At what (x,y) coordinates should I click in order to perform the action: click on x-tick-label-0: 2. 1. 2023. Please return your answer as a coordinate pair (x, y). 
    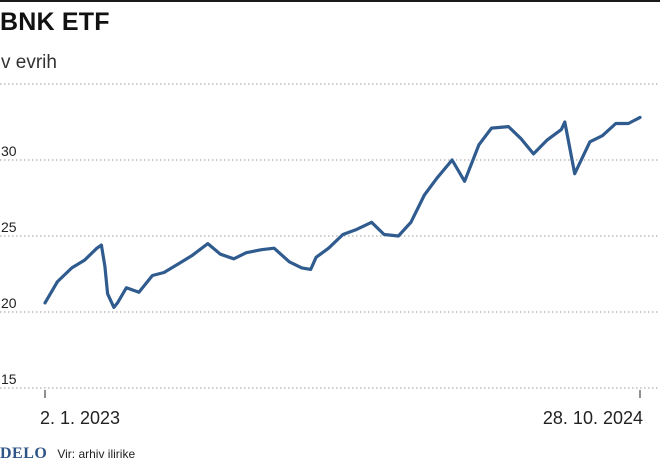
    Looking at the image, I should click on (80, 418).